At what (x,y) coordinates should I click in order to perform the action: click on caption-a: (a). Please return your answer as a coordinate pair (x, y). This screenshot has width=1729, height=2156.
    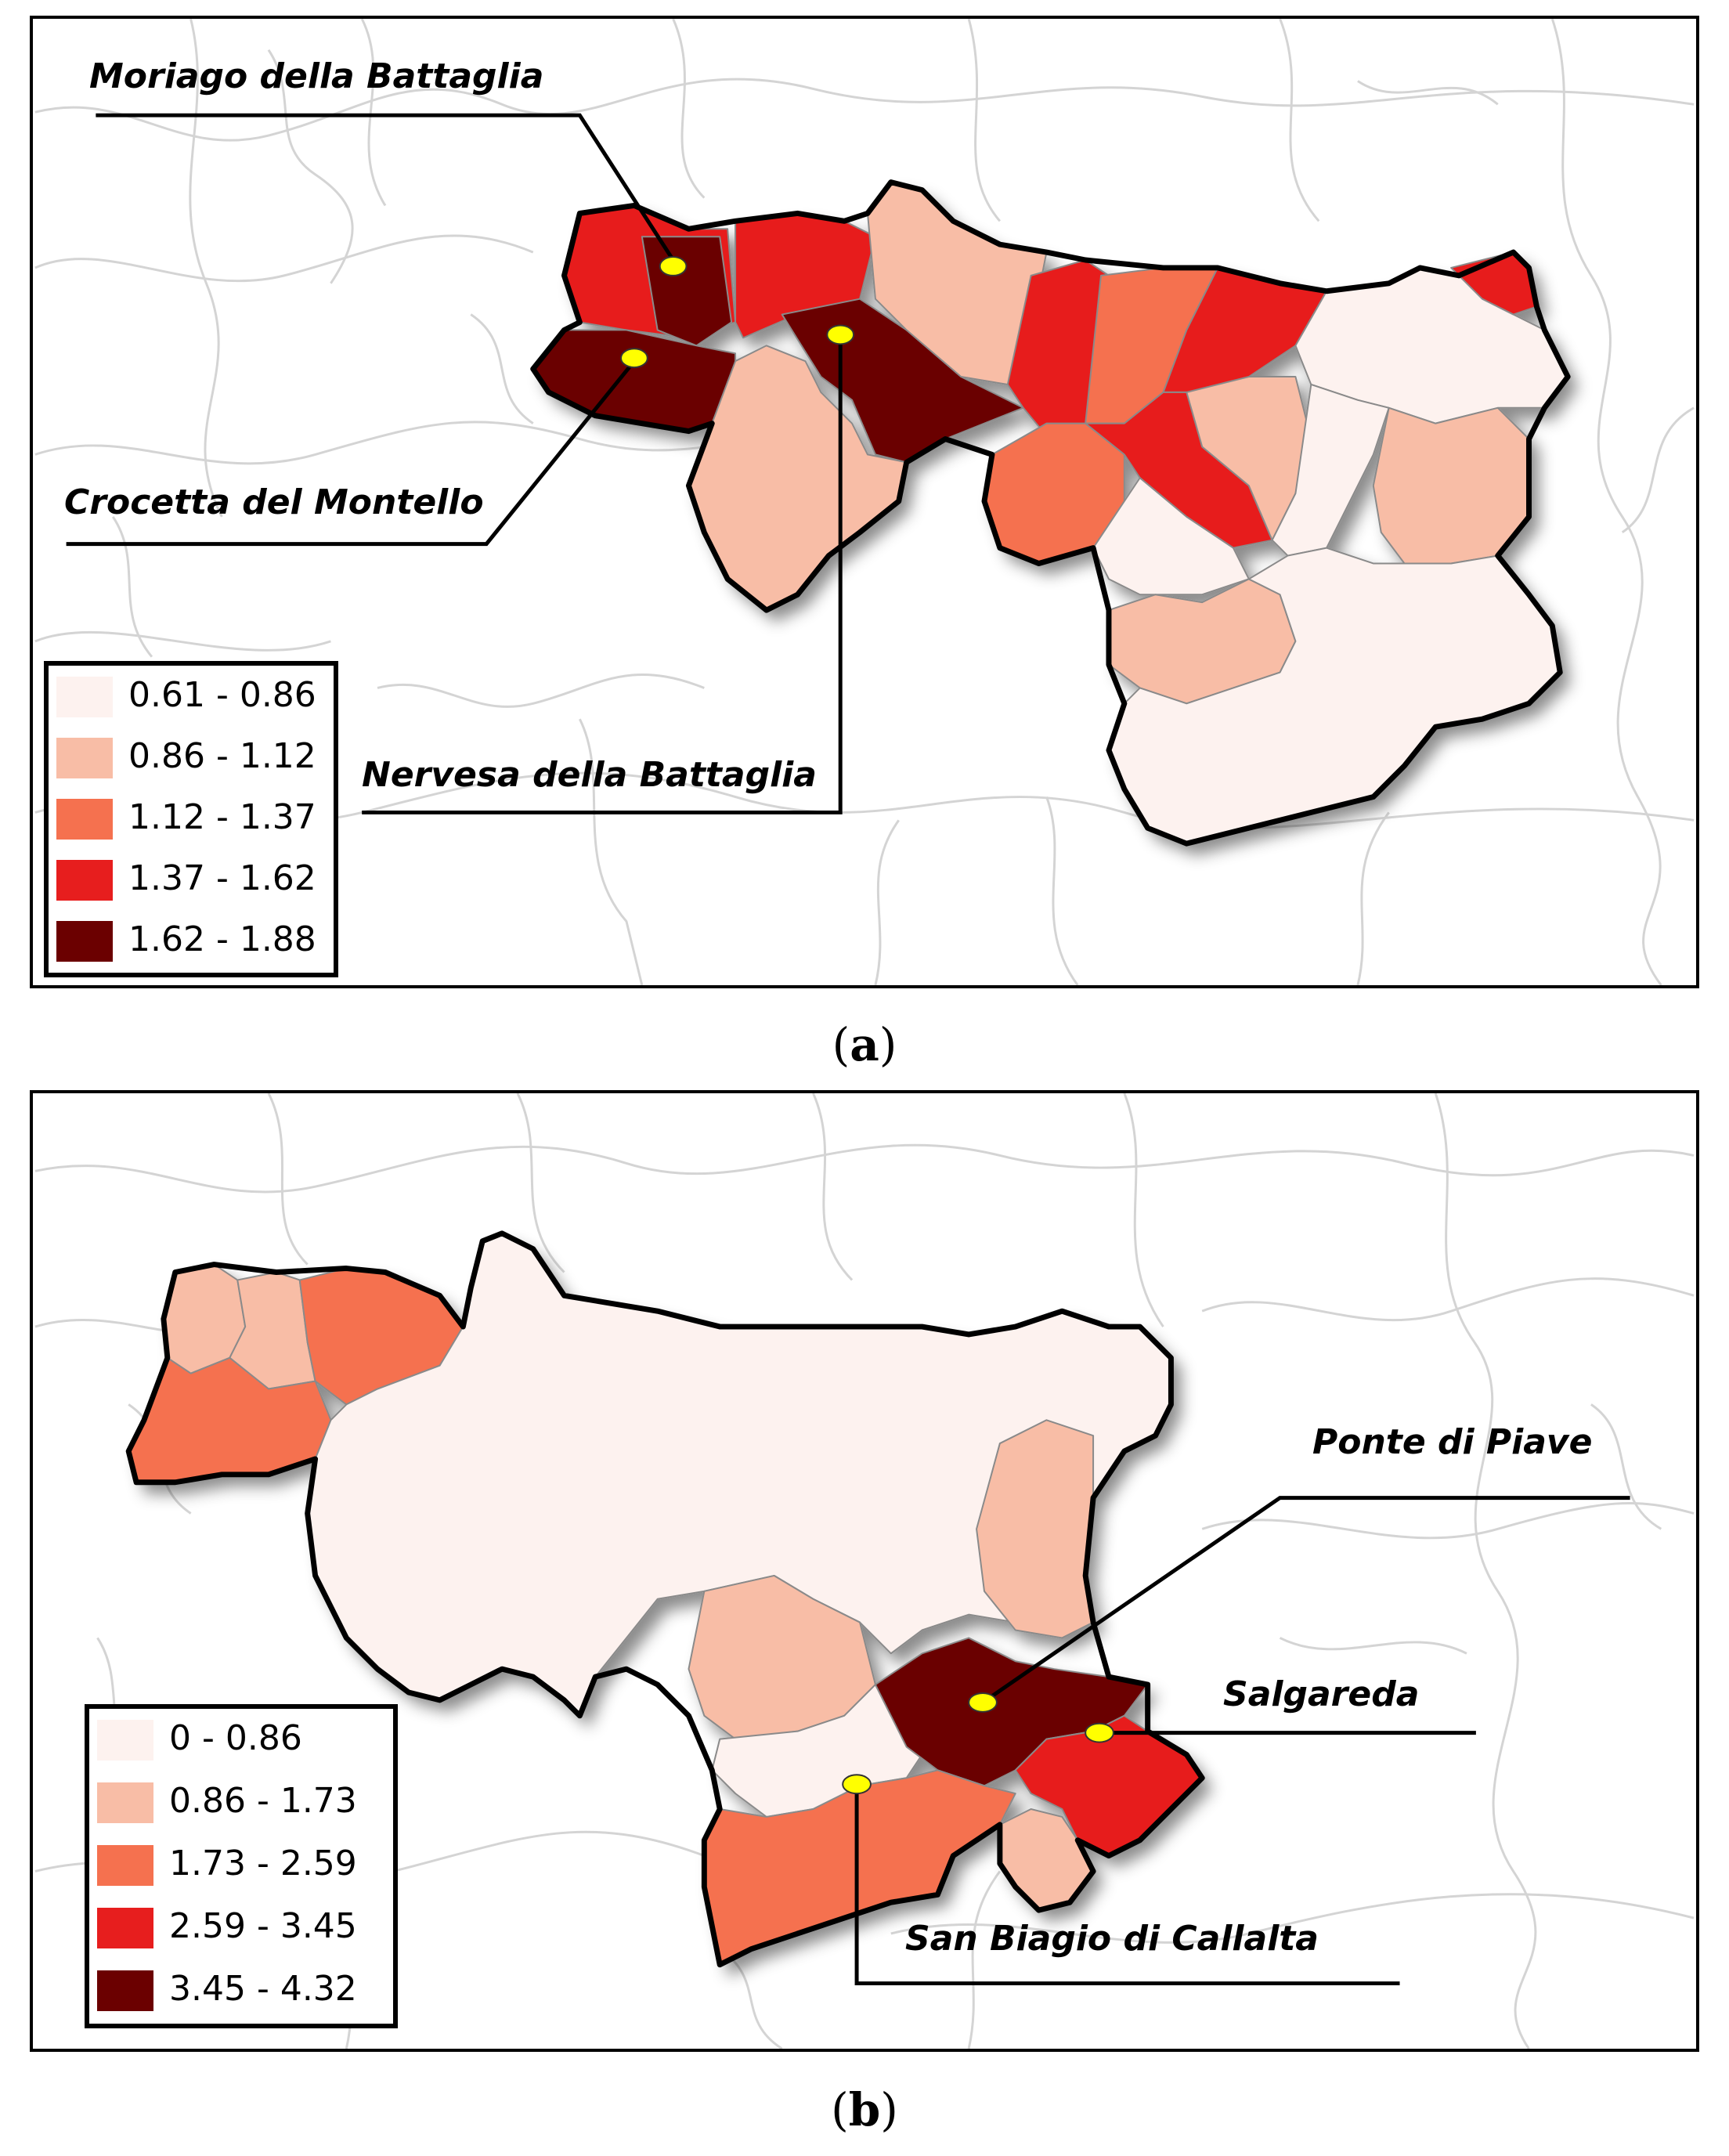
    Looking at the image, I should click on (864, 1044).